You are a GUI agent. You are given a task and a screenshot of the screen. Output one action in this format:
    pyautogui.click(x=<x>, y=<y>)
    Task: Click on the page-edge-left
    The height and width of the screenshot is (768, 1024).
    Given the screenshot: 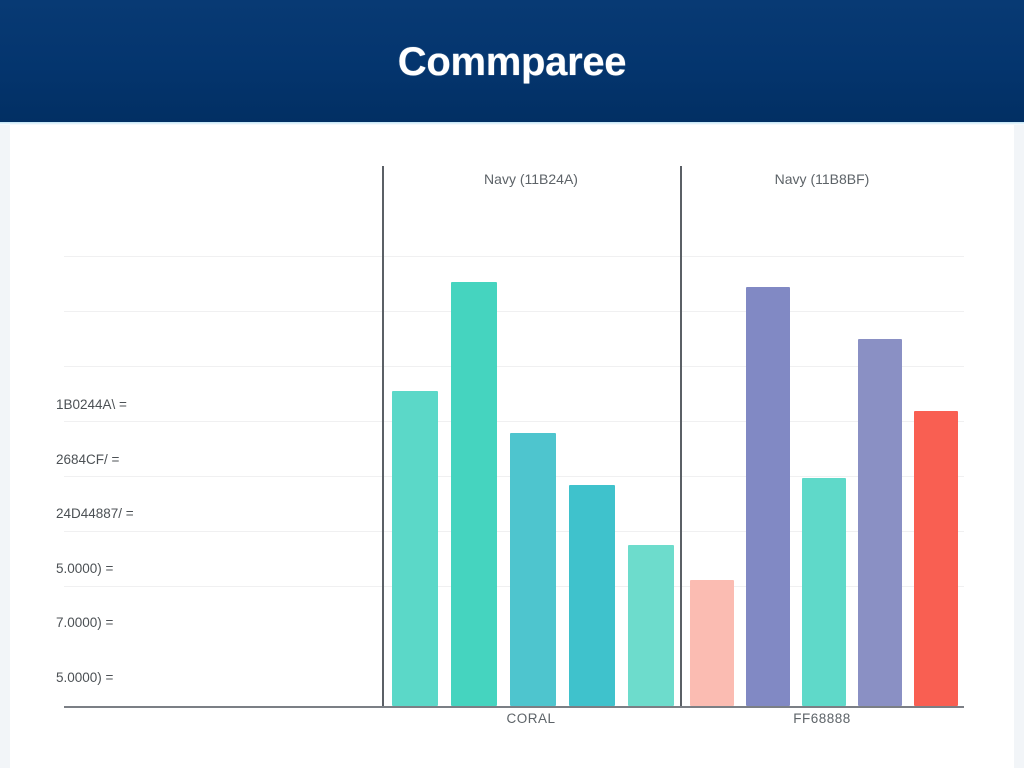 What is the action you would take?
    pyautogui.click(x=5, y=384)
    